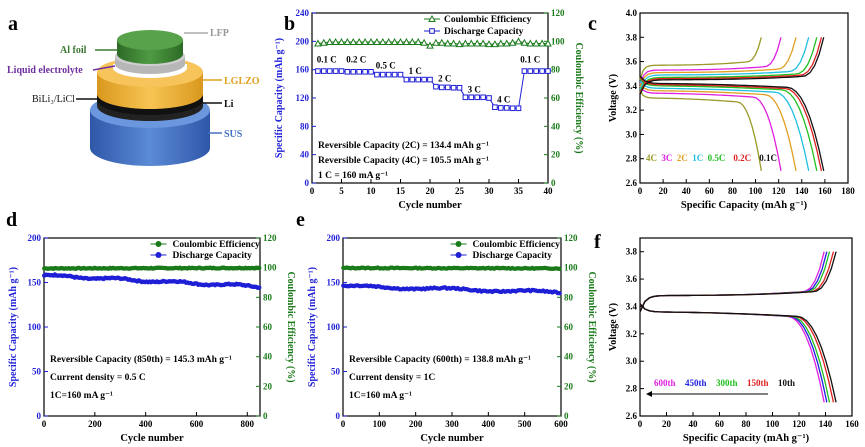 Image resolution: width=865 pixels, height=447 pixels. Describe the element at coordinates (81, 396) in the screenshot. I see `annotation: 1C=160 mA g⁻¹` at that location.